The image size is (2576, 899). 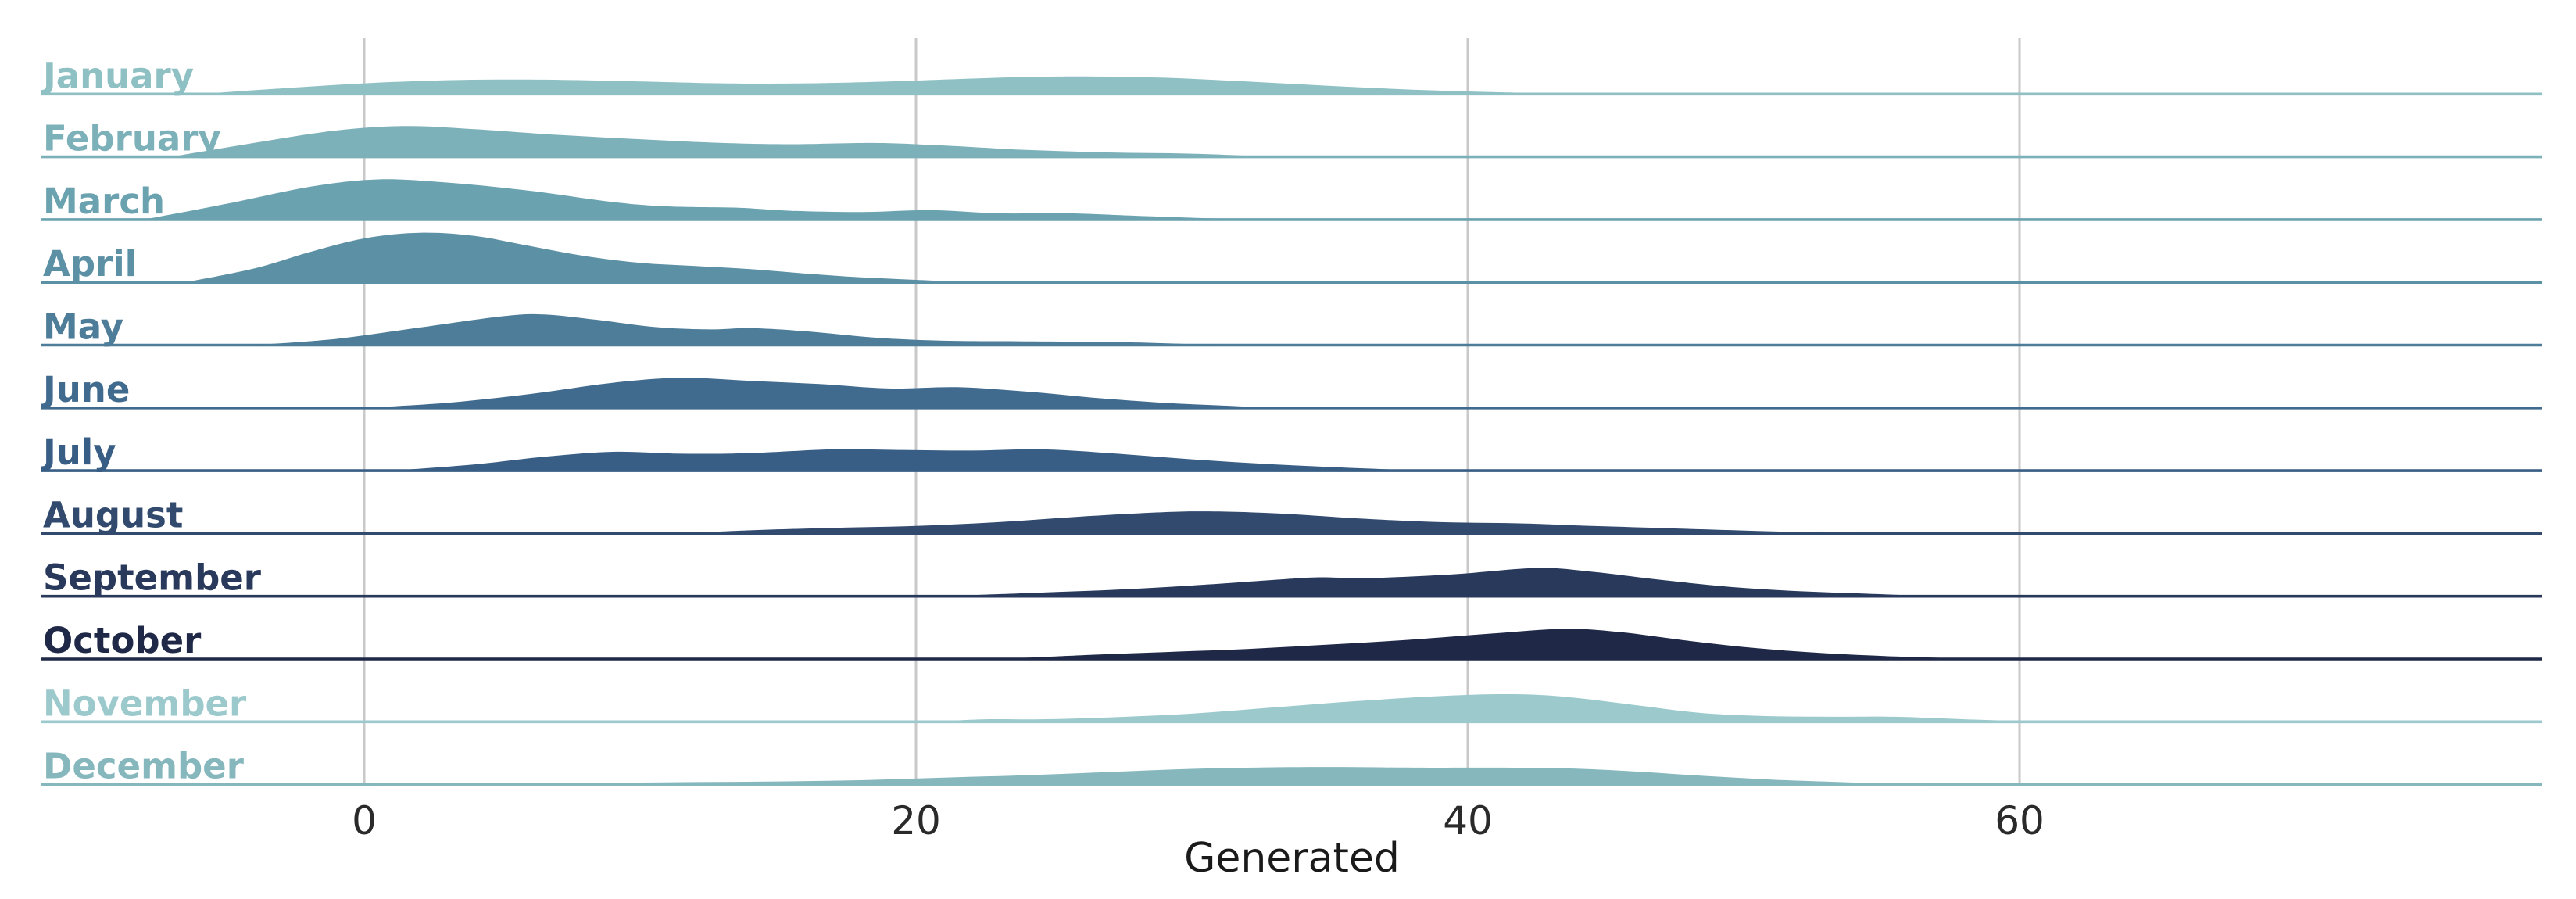 I want to click on month-ridge-february, so click(x=1291, y=141).